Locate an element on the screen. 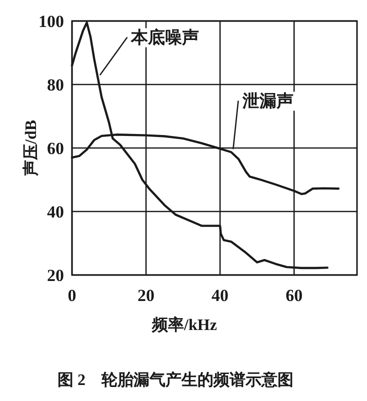 Image resolution: width=367 pixels, height=401 pixels. y-tick-label: 40 is located at coordinates (55, 212).